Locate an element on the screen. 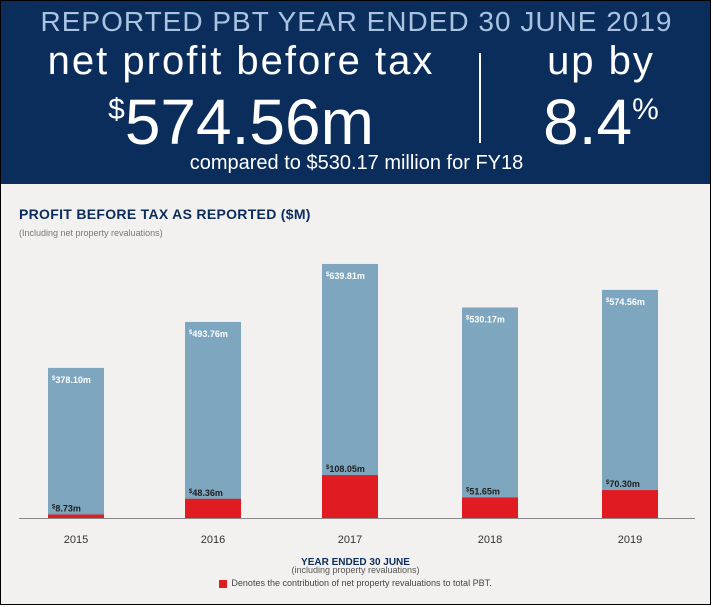 The height and width of the screenshot is (607, 713). x-tick-2019: 2019 is located at coordinates (630, 540).